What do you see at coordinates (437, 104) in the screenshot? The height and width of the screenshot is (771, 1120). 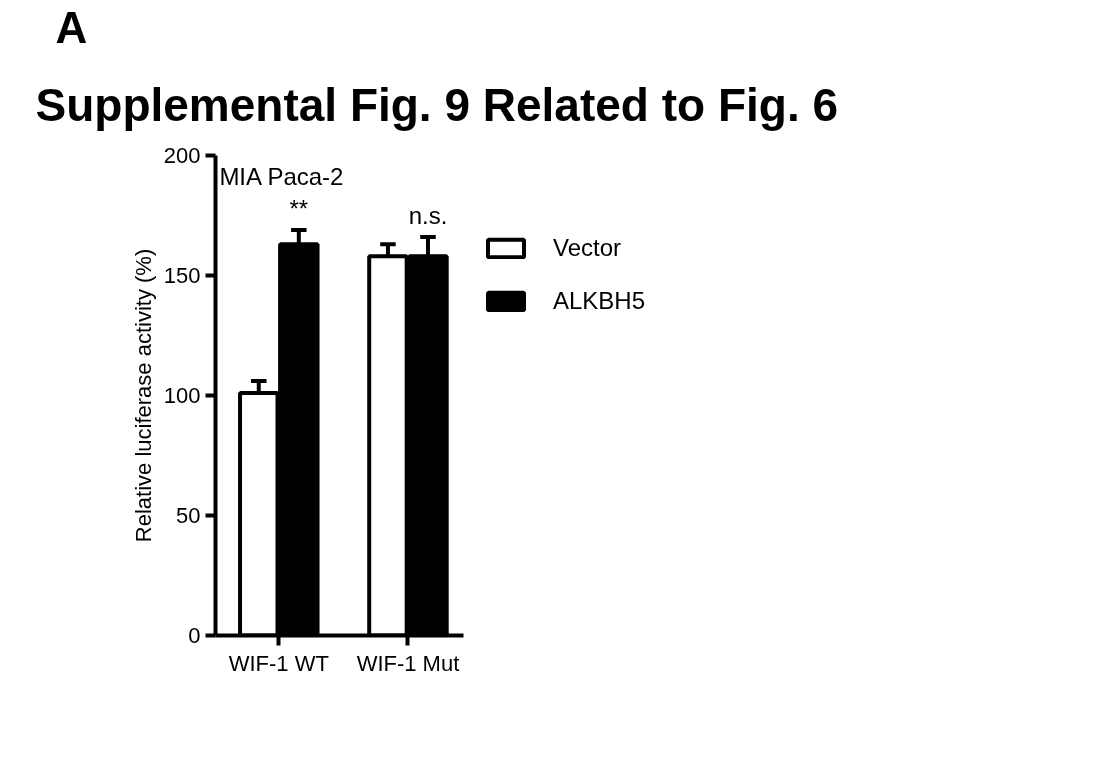 I see `chart-title: Supplemental Fig. 9 Related to Fig. 6` at bounding box center [437, 104].